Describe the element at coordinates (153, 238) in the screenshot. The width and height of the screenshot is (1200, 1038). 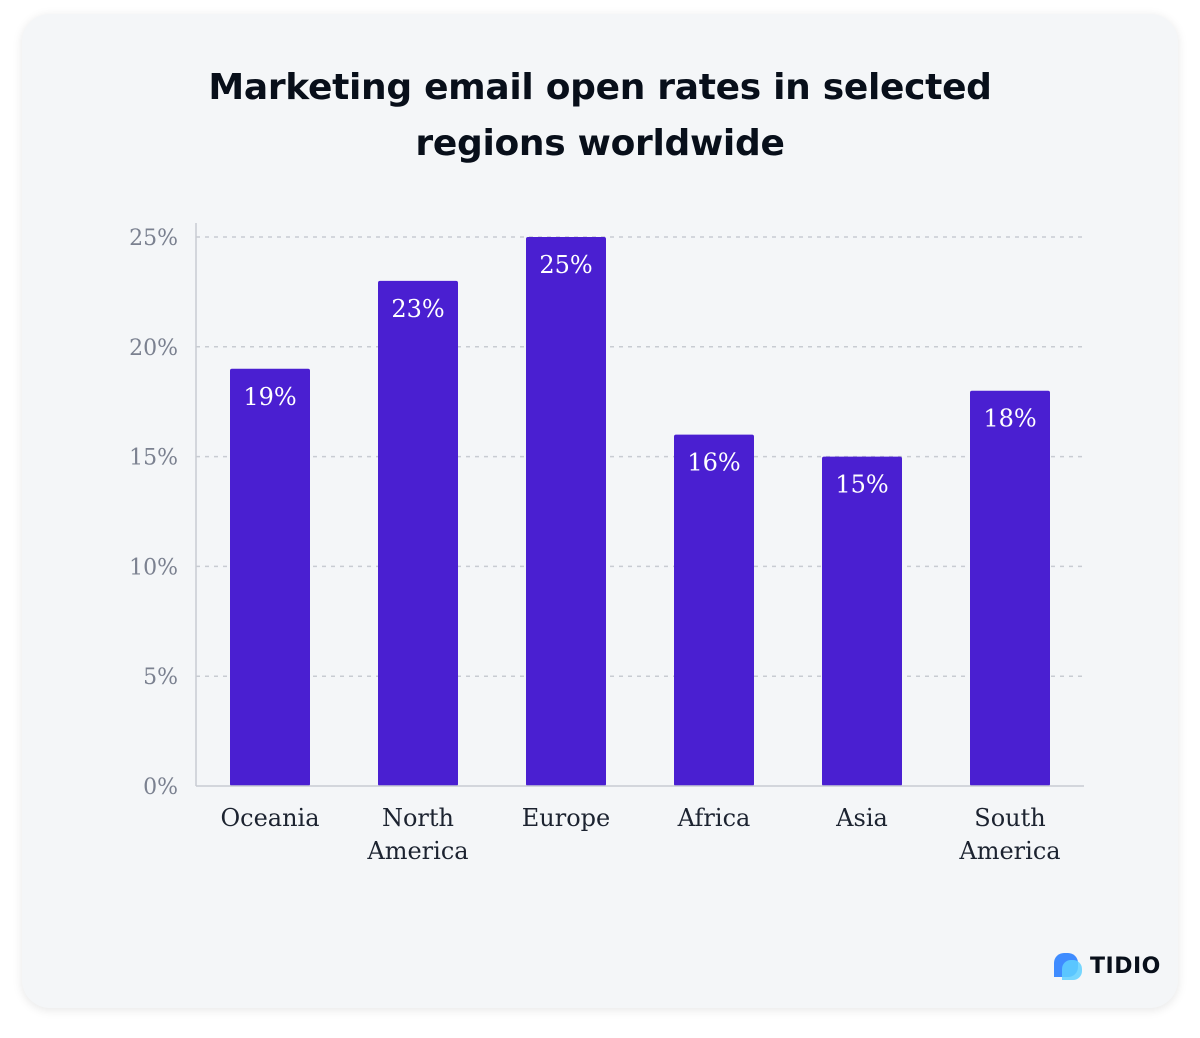
I see `y-tick-label: 25%` at that location.